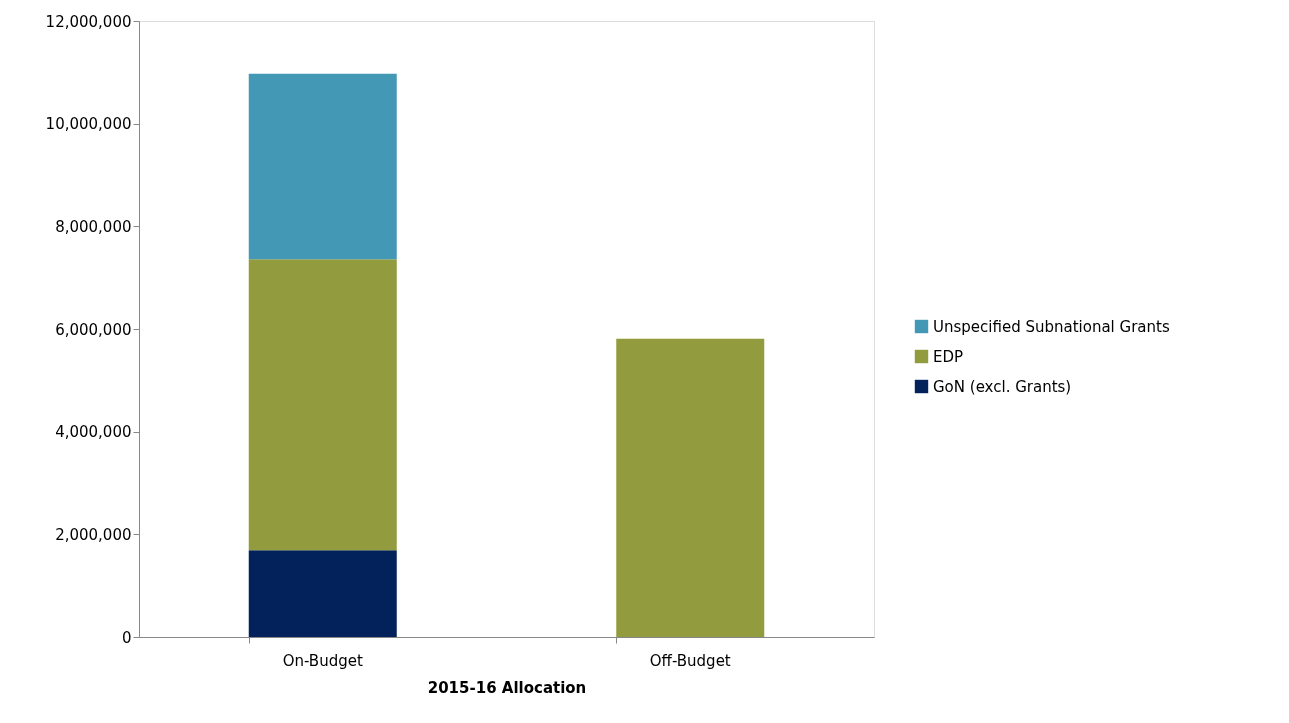 Image resolution: width=1289 pixels, height=723 pixels. I want to click on y-tick-label: 6,000,000, so click(93, 329).